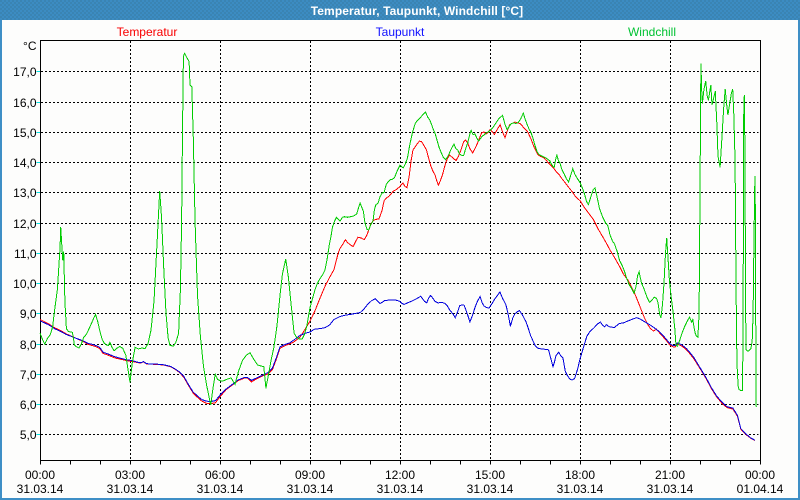 The image size is (800, 500). I want to click on svg-text: 17,0, so click(25, 72).